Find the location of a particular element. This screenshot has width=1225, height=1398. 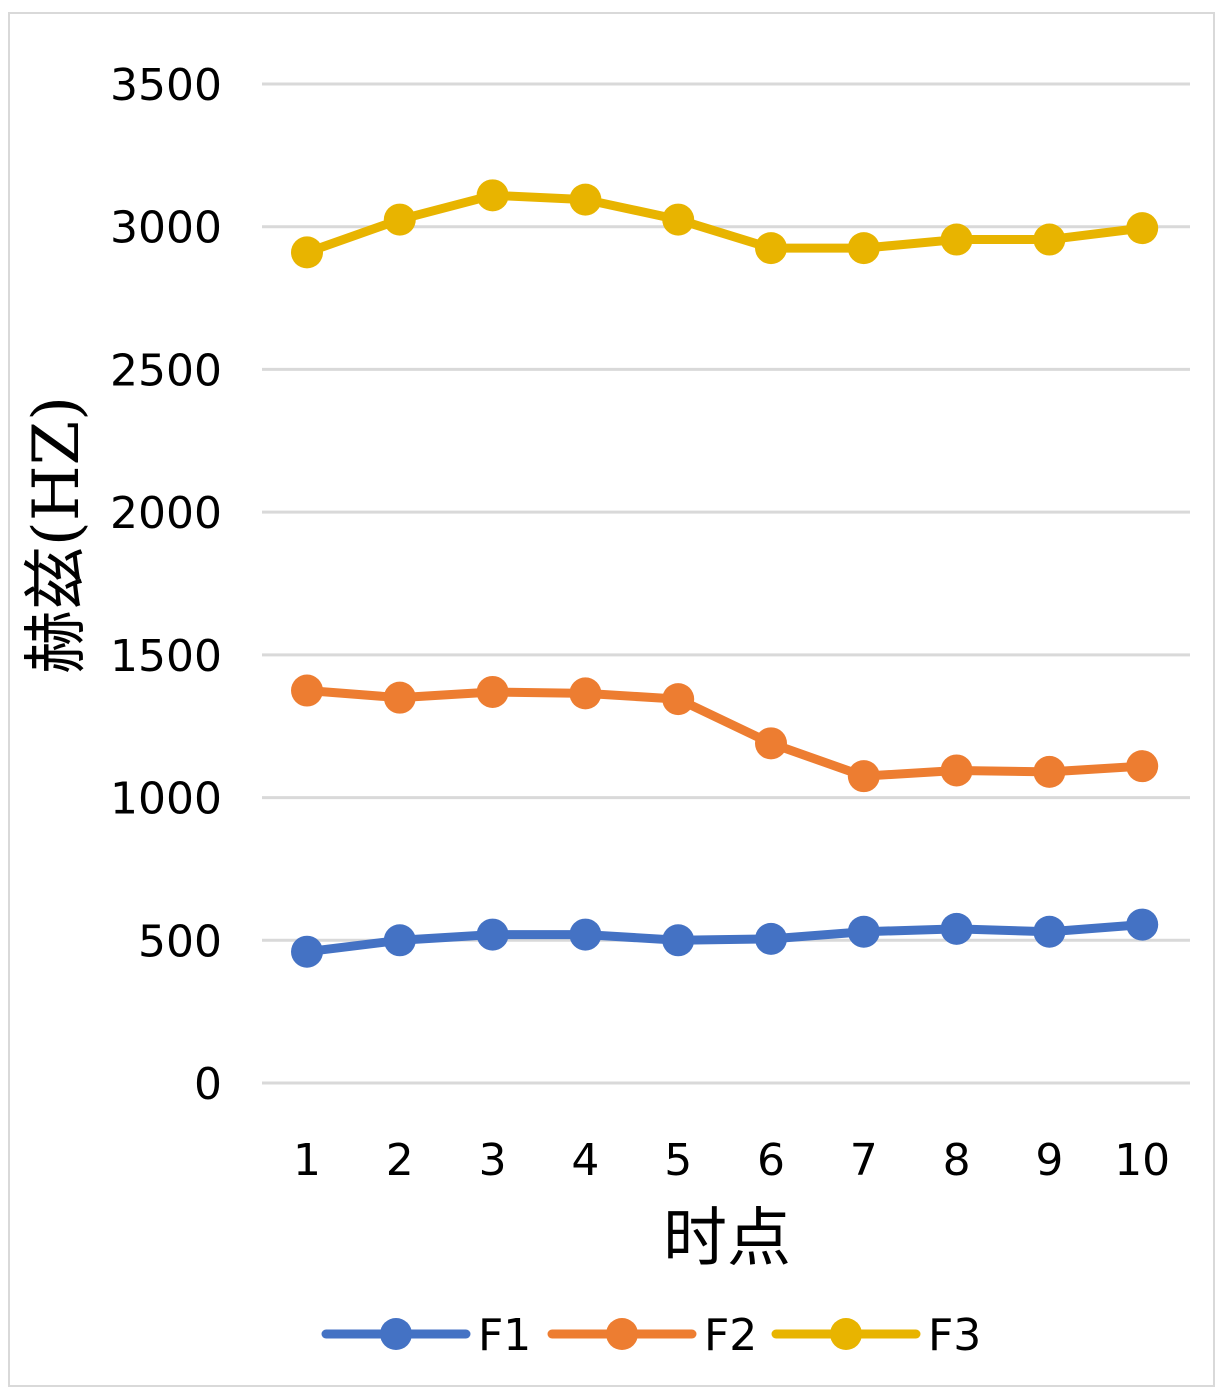

x-tick-label: 1 is located at coordinates (307, 1160).